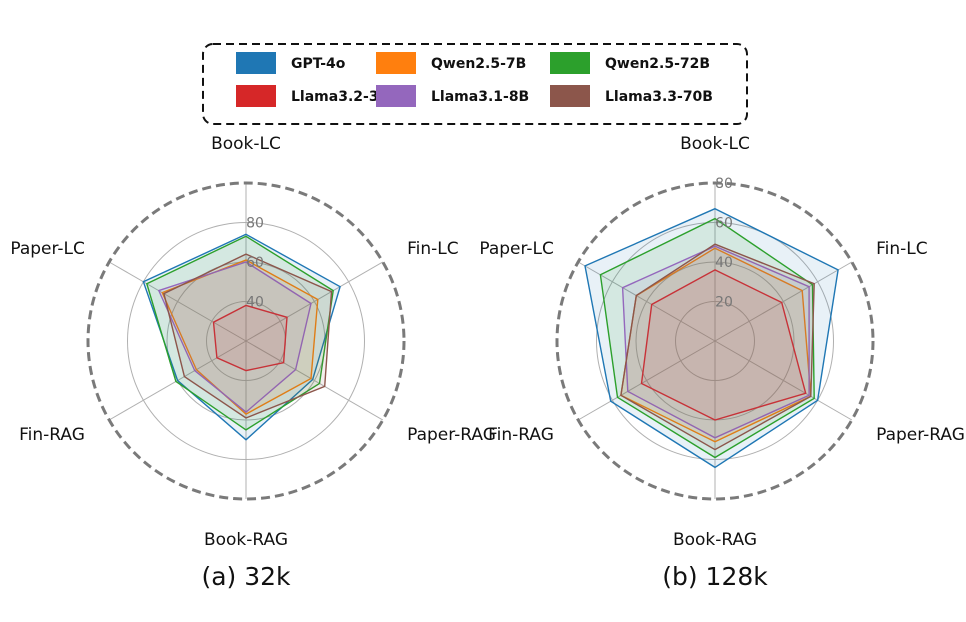 The image size is (966, 622). What do you see at coordinates (318, 64) in the screenshot?
I see `legend-label: GPT-4o` at bounding box center [318, 64].